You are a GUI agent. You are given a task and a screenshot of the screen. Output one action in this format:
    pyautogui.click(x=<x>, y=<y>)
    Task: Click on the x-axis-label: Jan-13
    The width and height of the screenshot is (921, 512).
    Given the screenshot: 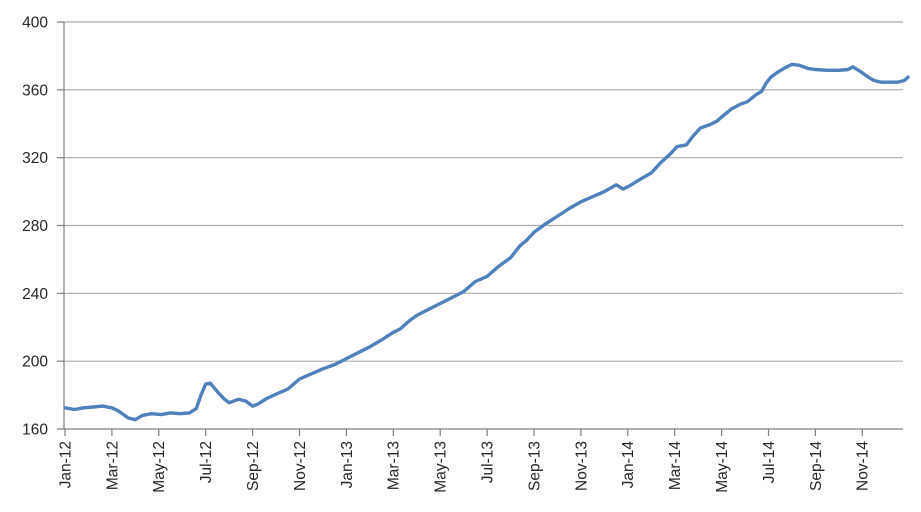 What is the action you would take?
    pyautogui.click(x=347, y=464)
    